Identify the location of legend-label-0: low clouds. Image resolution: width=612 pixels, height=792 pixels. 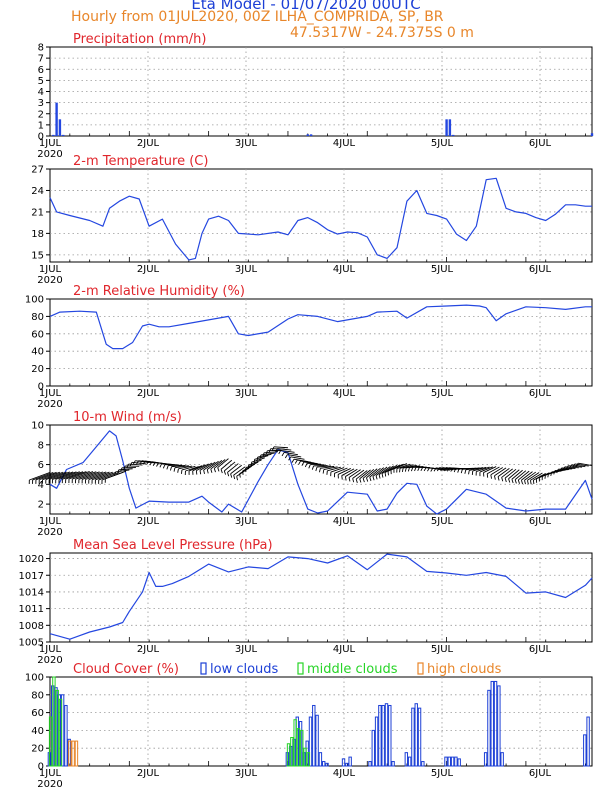
(244, 669).